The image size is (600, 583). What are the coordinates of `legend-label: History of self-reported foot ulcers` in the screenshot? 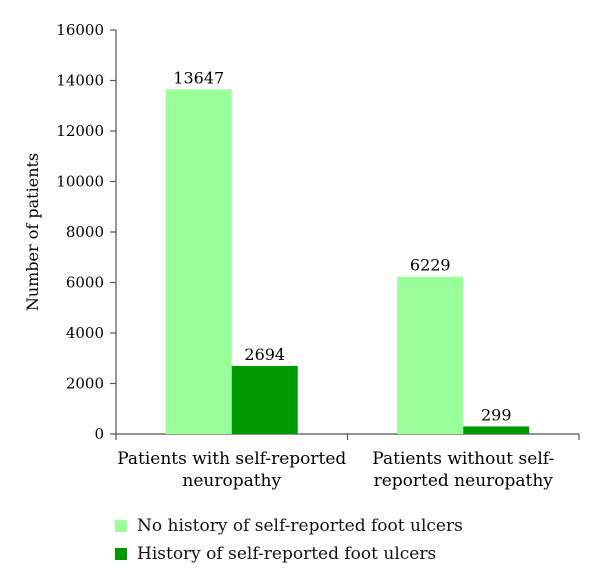 It's located at (287, 554).